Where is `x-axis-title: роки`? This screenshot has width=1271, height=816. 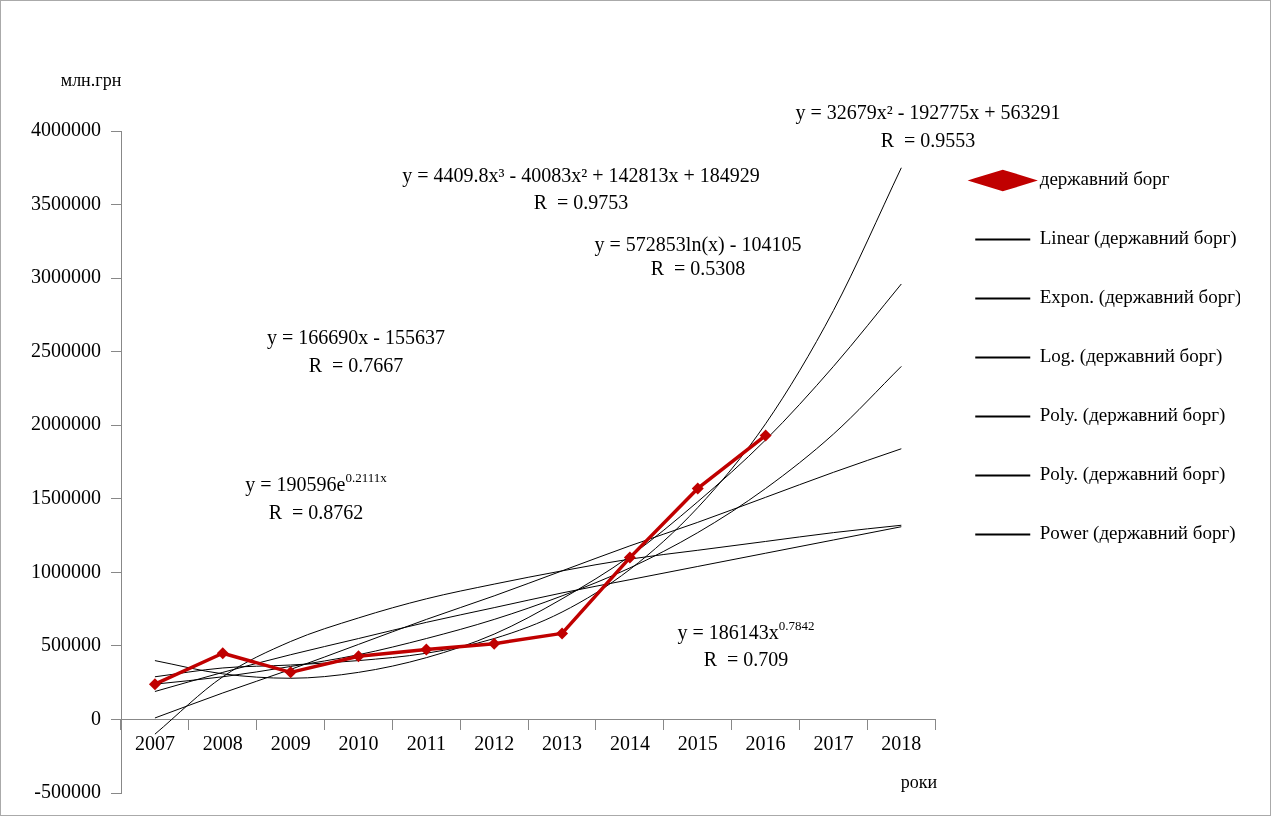 x-axis-title: роки is located at coordinates (919, 781).